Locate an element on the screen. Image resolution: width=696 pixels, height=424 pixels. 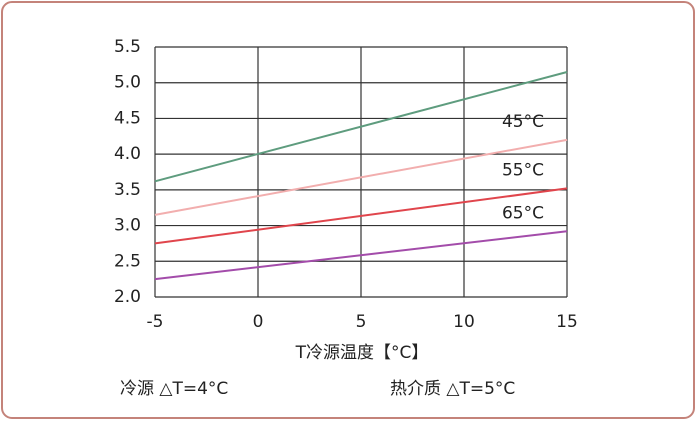
x-tick-label: 0 is located at coordinates (258, 322).